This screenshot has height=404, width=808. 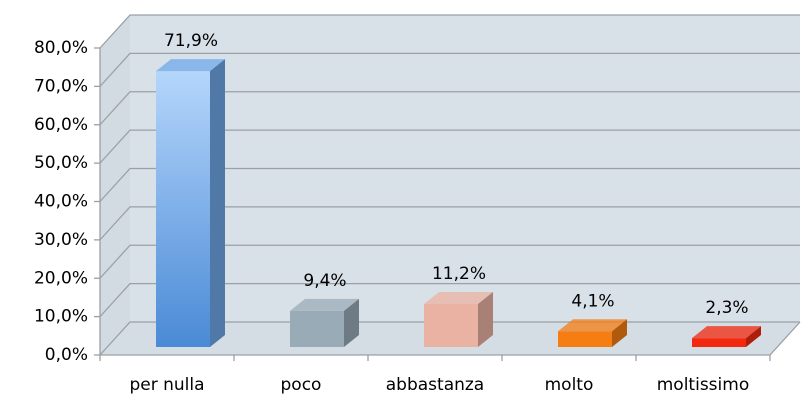 I want to click on y-tick-label: 60,0%, so click(x=61, y=125).